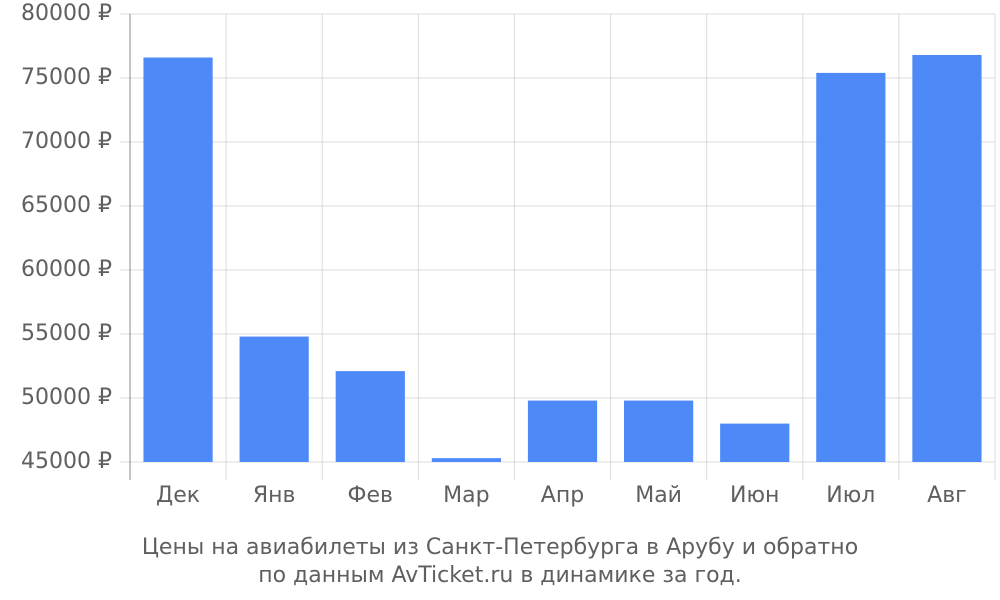 This screenshot has height=600, width=1000. Describe the element at coordinates (66, 397) in the screenshot. I see `y-tick-label: 50000 ₽` at that location.